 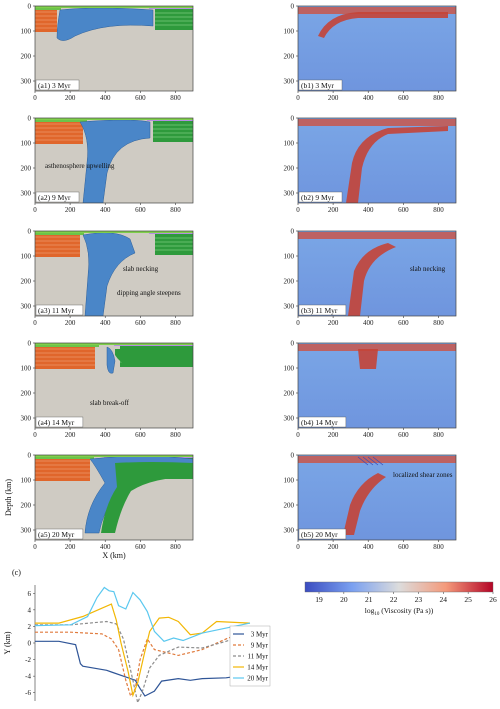 I want to click on panel-b2: 0 200 400 600 800 0 100 200 300 (b2) 9 Myr, so click(x=370, y=164).